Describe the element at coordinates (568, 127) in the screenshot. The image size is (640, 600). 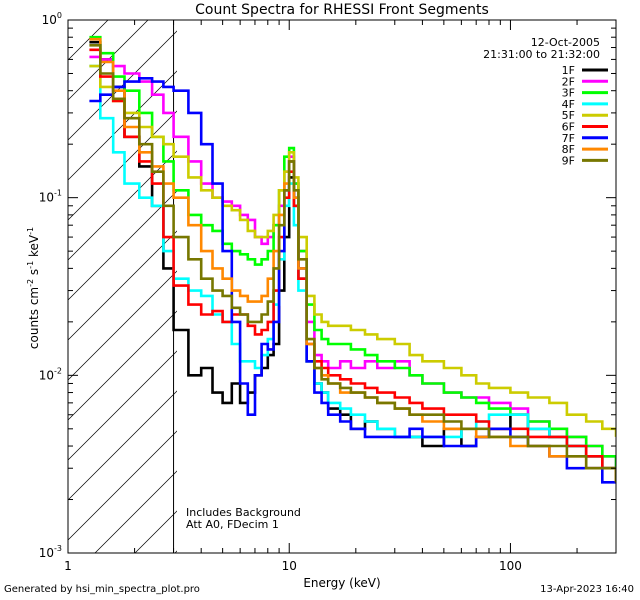
I see `legend-label-6F: 6F` at that location.